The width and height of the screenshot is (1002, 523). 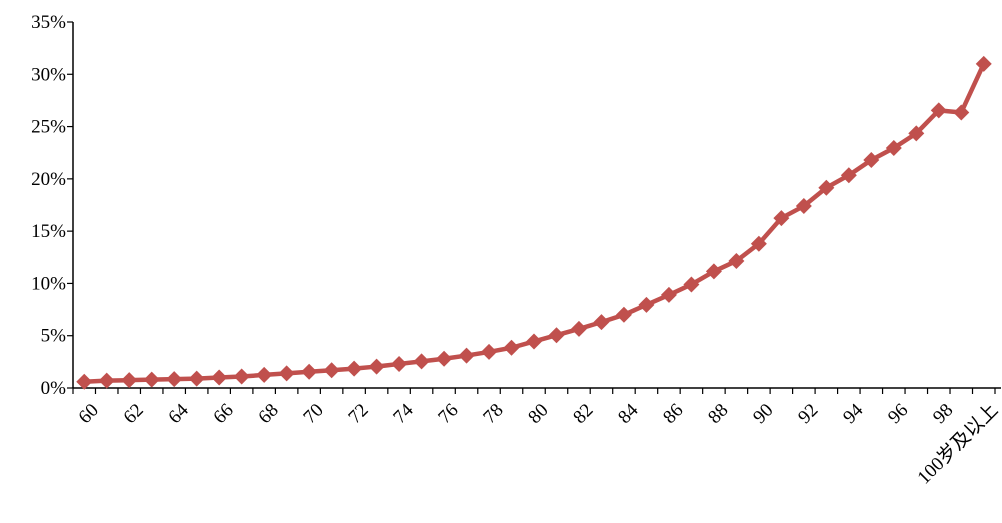 What do you see at coordinates (358, 414) in the screenshot?
I see `x-tick-label: 72` at bounding box center [358, 414].